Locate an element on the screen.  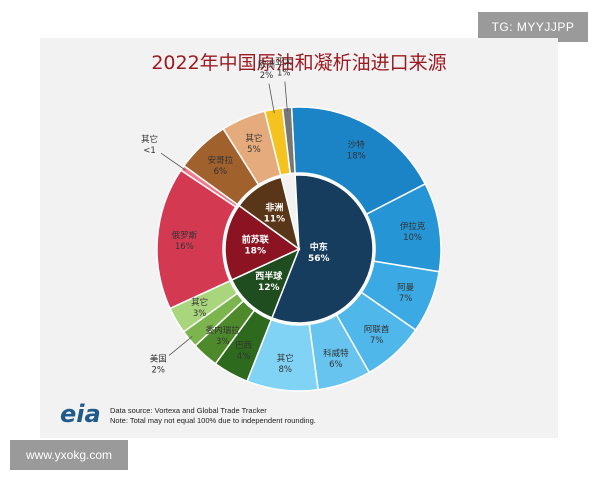
outer-label-9: 其它 3% is located at coordinates (199, 308).